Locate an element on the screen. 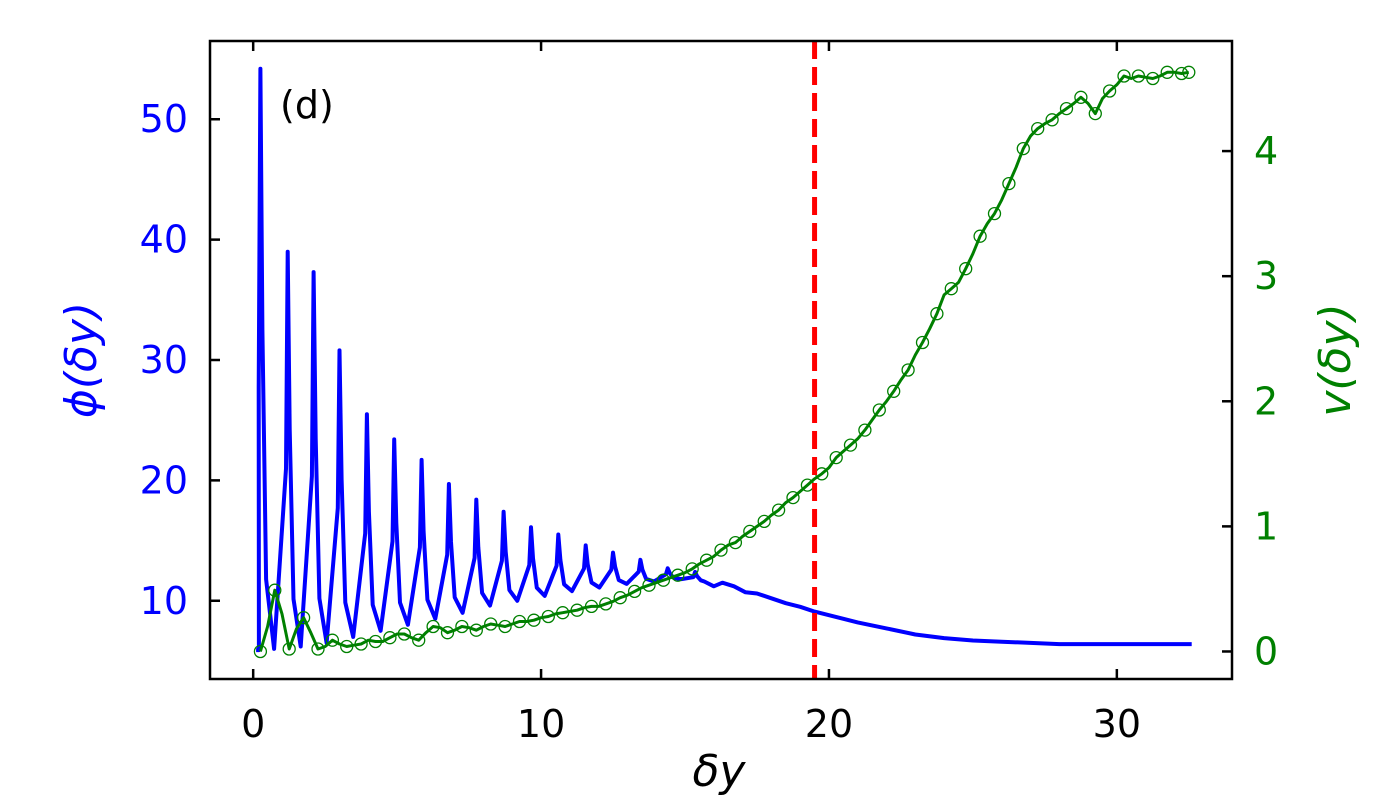 Image resolution: width=1400 pixels, height=800 pixels. right-y-tick-label: 4 is located at coordinates (1266, 151).